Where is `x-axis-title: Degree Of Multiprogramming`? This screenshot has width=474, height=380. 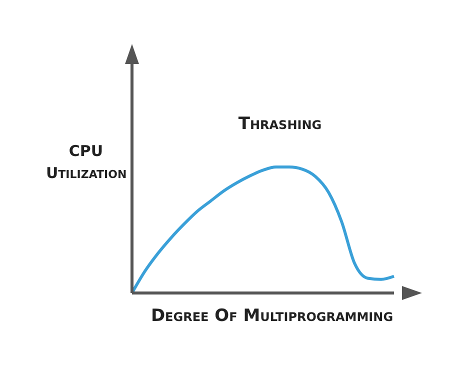
x-axis-title: Degree Of Multiprogramming is located at coordinates (272, 316).